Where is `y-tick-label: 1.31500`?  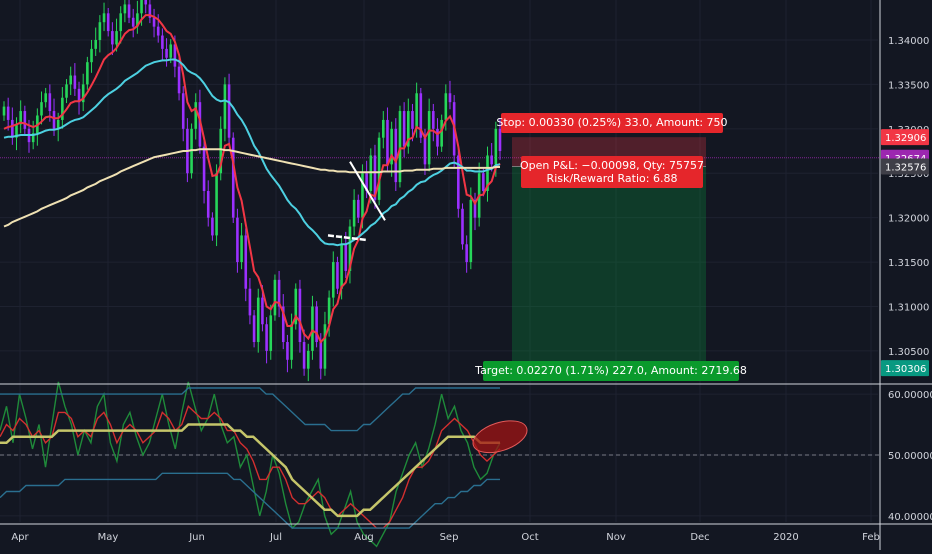
y-tick-label: 1.31500 is located at coordinates (908, 263).